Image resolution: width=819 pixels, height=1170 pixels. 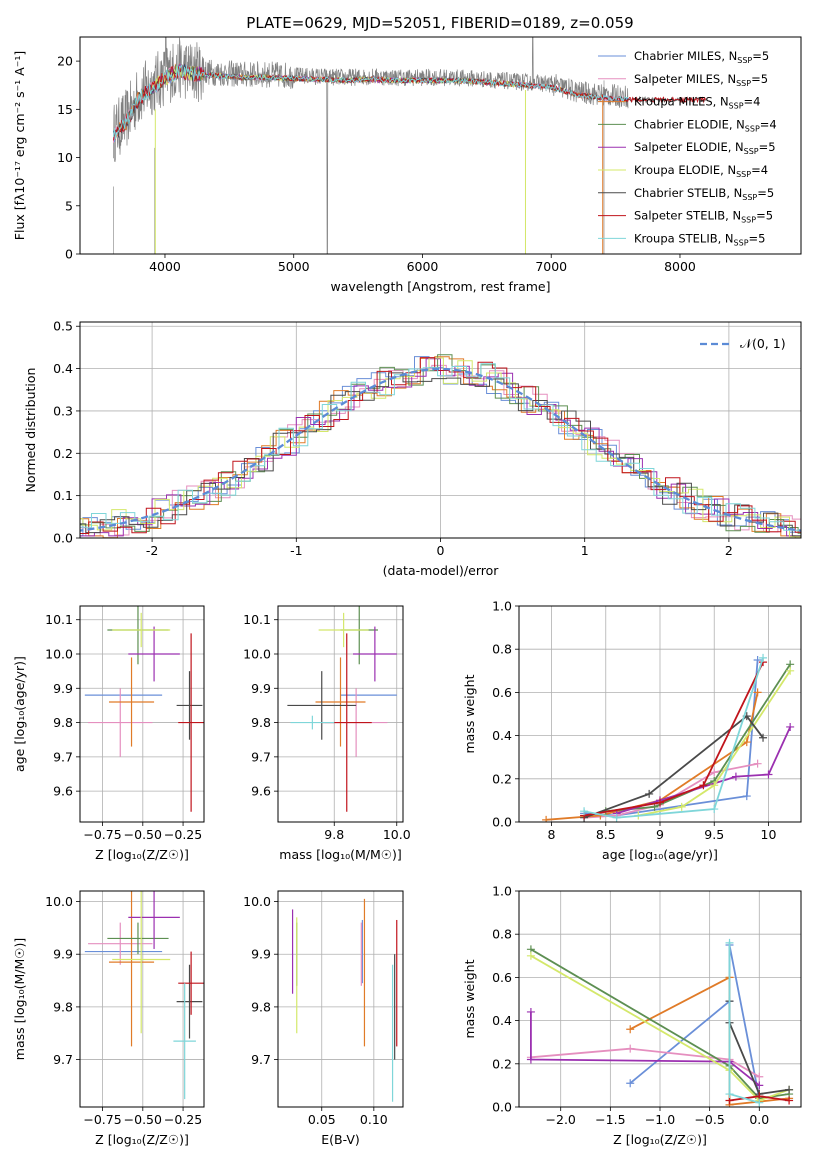 What do you see at coordinates (729, 550) in the screenshot?
I see `x-tick-label: 2` at bounding box center [729, 550].